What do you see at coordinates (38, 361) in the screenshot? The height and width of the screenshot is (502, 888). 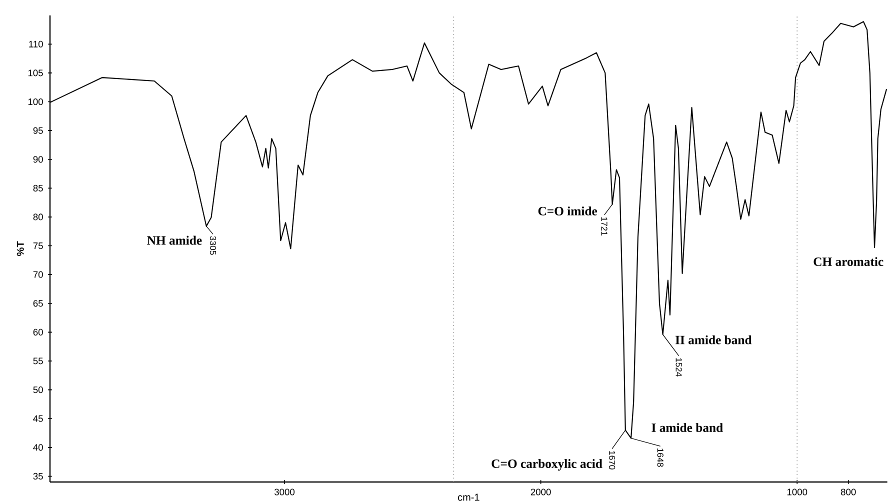 I see `y-tick-label: 55` at bounding box center [38, 361].